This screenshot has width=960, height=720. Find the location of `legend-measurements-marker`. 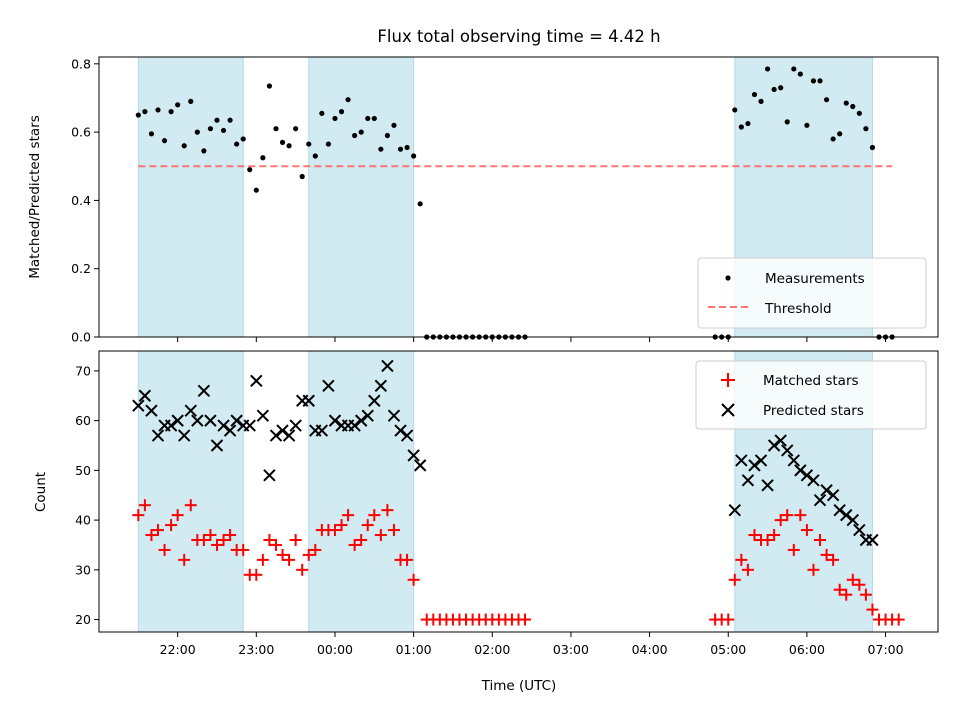

legend-measurements-marker is located at coordinates (728, 278).